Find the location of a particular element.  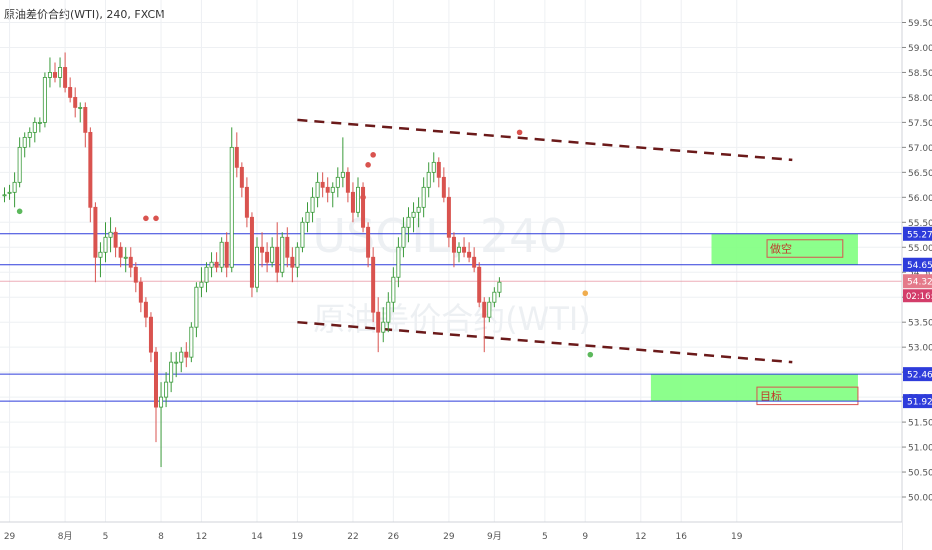

y-tick-label: 56.50 is located at coordinates (920, 174).